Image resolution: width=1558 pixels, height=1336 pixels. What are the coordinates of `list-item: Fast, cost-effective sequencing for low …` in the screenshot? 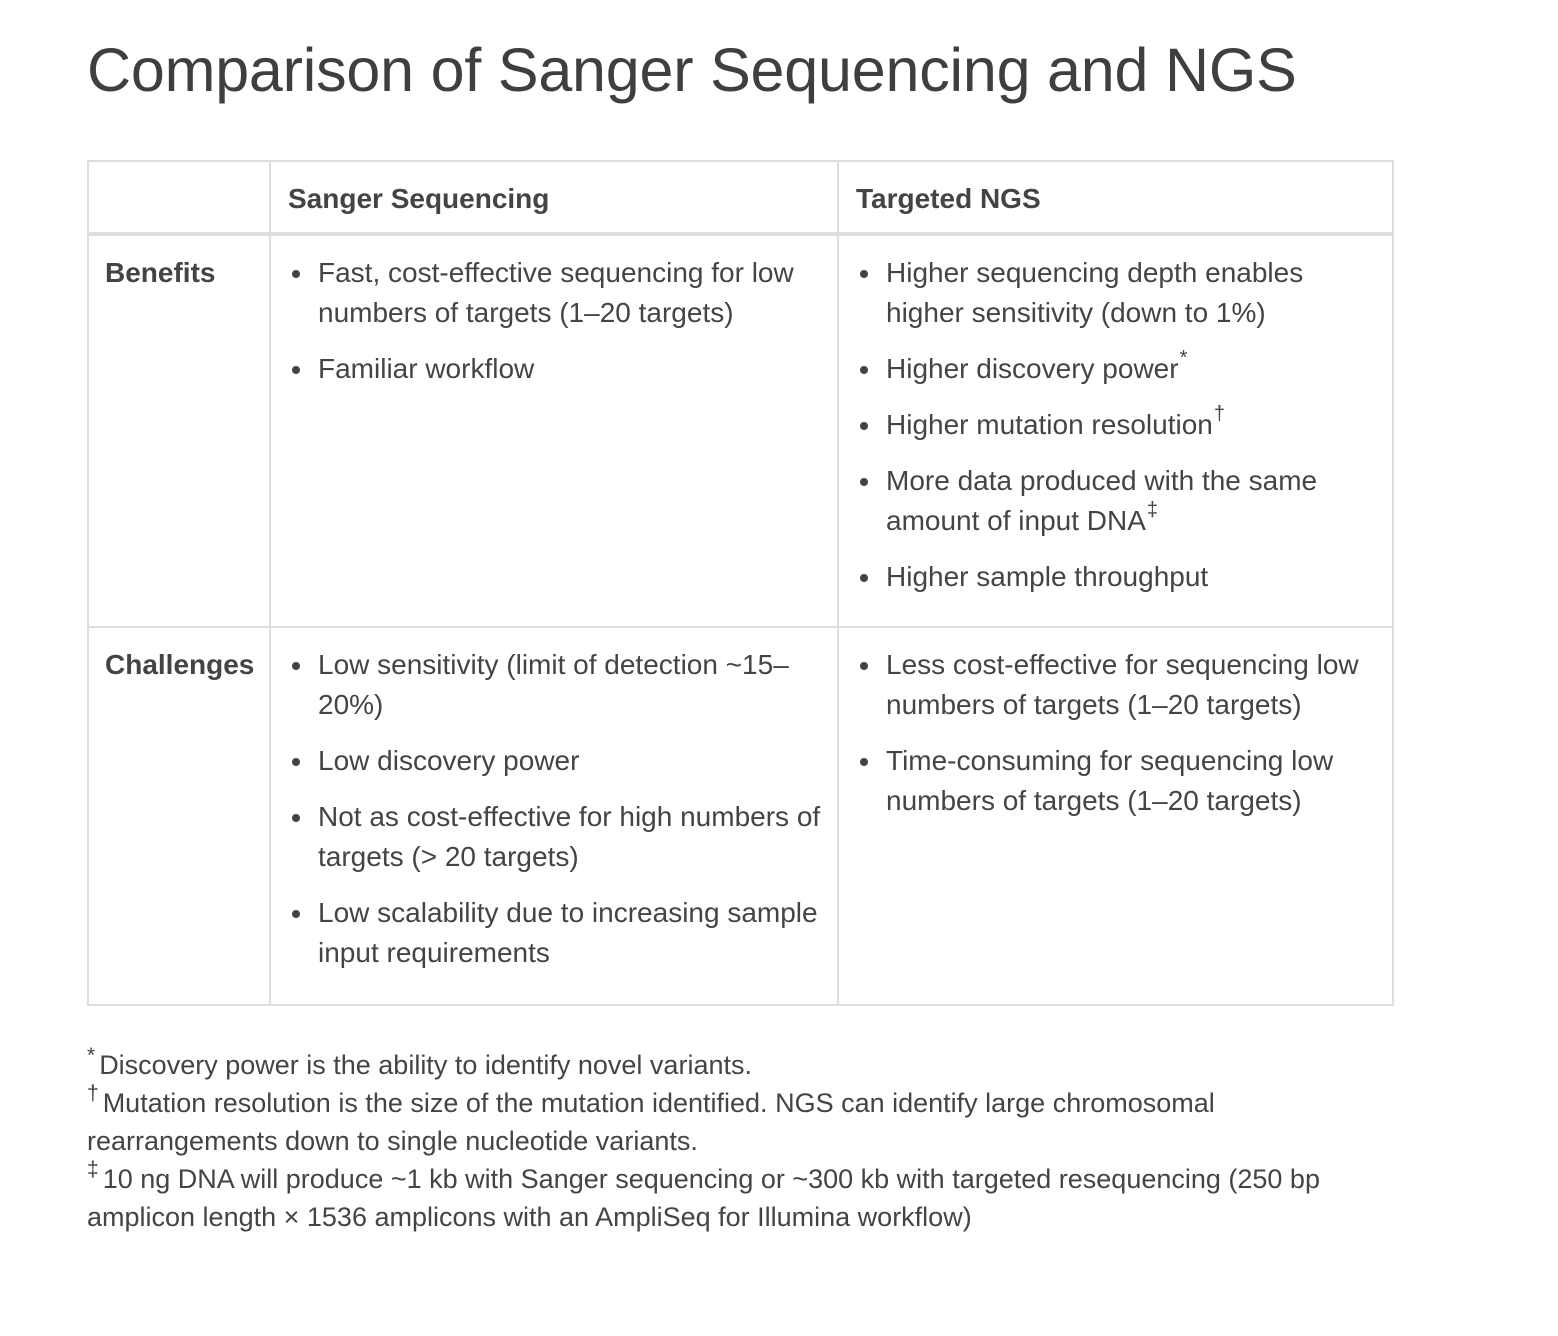 It's located at (557, 293).